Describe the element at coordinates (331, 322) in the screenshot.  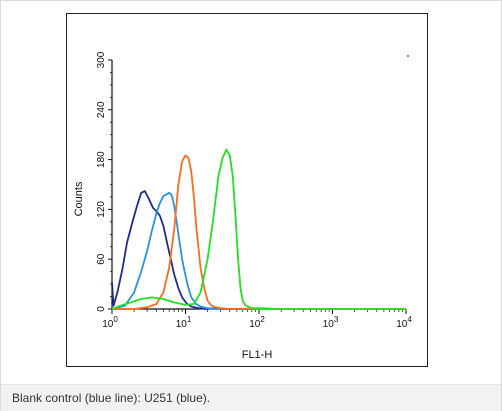
I see `x-tick-label: 10³` at that location.